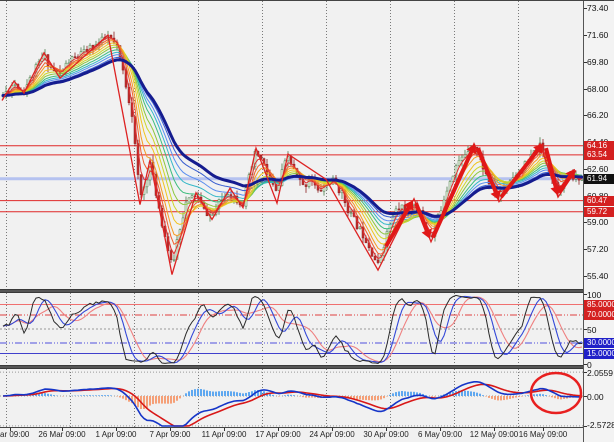 Image resolution: width=614 pixels, height=442 pixels. Describe the element at coordinates (291, 179) in the screenshot. I see `horizontal-level-lines` at that location.